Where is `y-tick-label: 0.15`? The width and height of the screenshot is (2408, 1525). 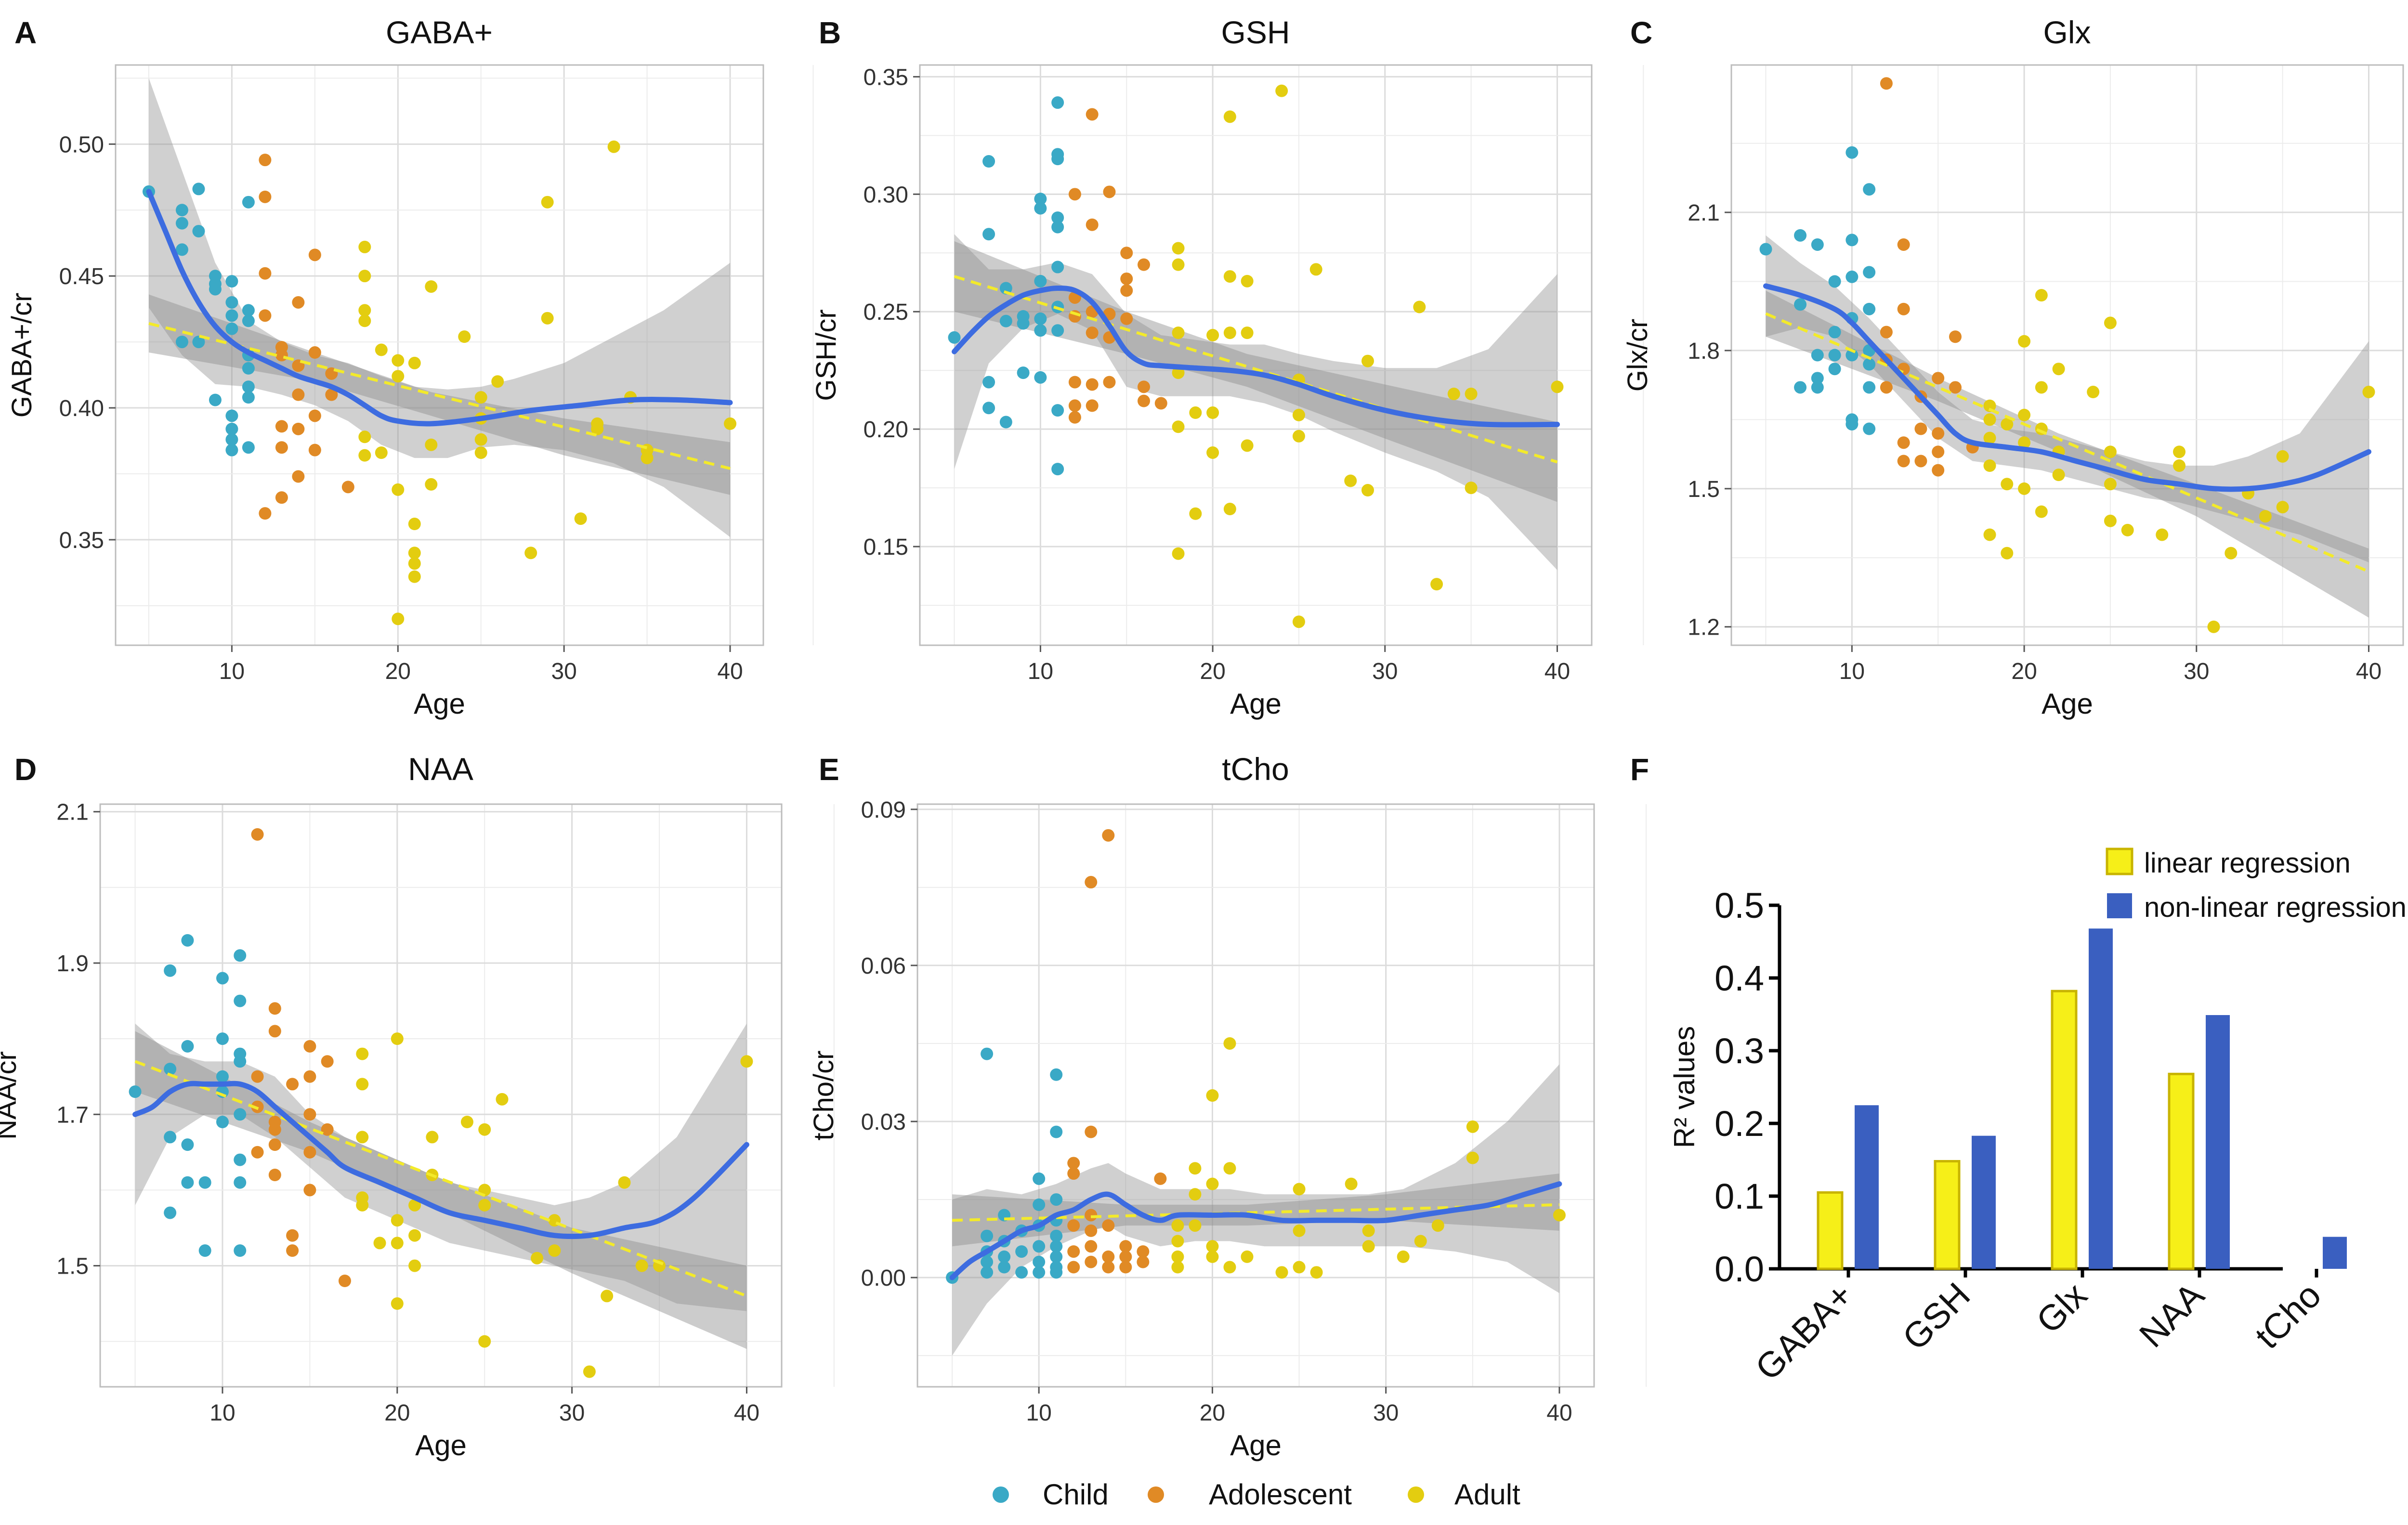
y-tick-label: 0.15 is located at coordinates (886, 547).